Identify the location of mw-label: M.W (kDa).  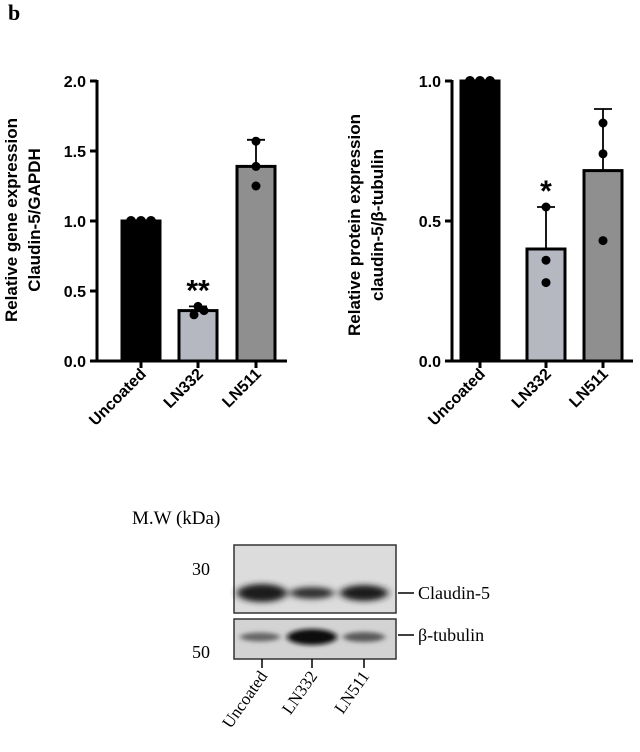
(176, 518).